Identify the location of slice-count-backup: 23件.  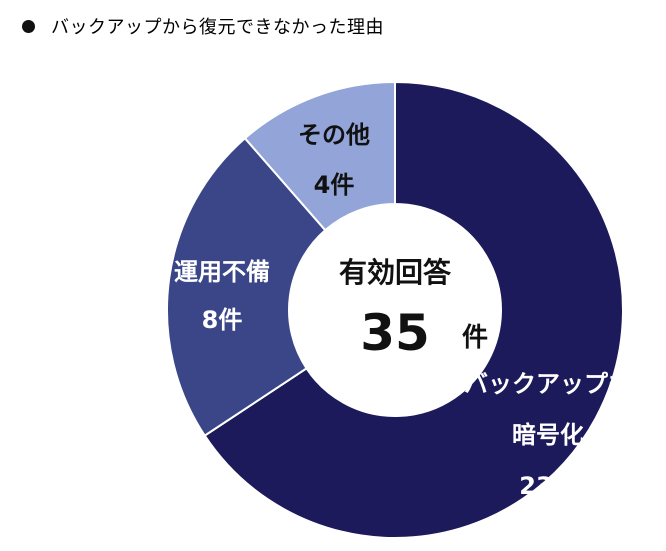
(547, 486).